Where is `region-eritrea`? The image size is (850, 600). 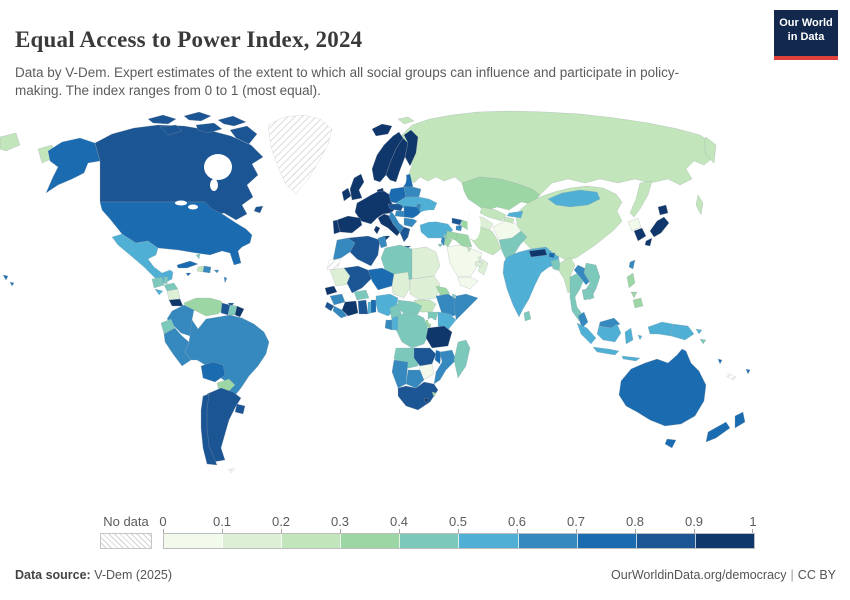 region-eritrea is located at coordinates (443, 290).